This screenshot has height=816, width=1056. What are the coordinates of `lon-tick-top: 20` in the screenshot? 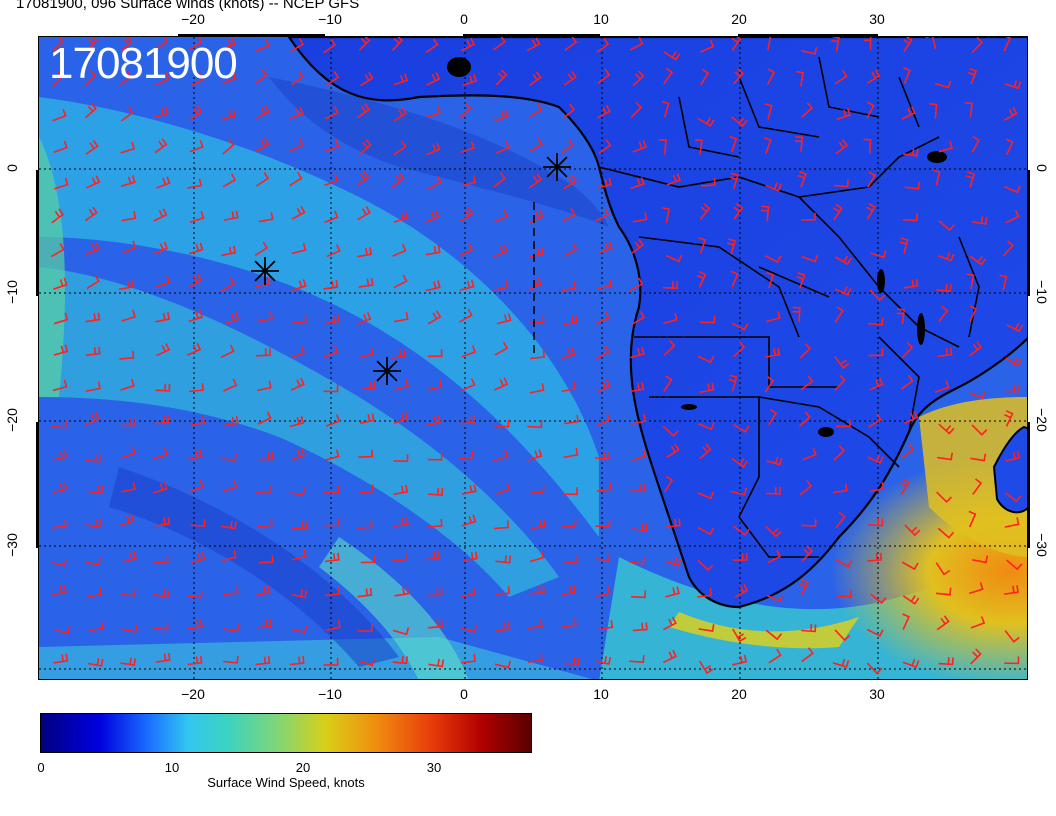 It's located at (739, 19).